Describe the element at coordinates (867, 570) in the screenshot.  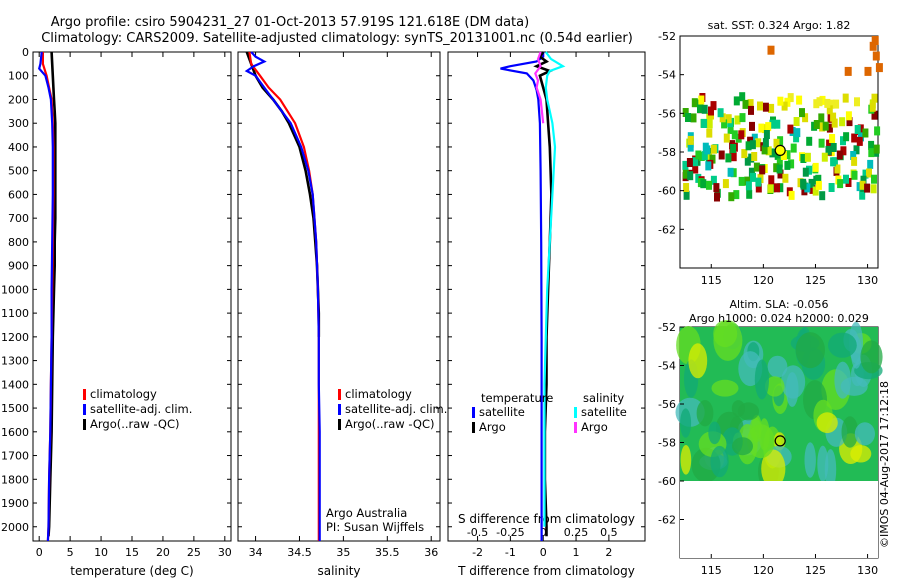
I see `map-xtick-label: 130` at that location.